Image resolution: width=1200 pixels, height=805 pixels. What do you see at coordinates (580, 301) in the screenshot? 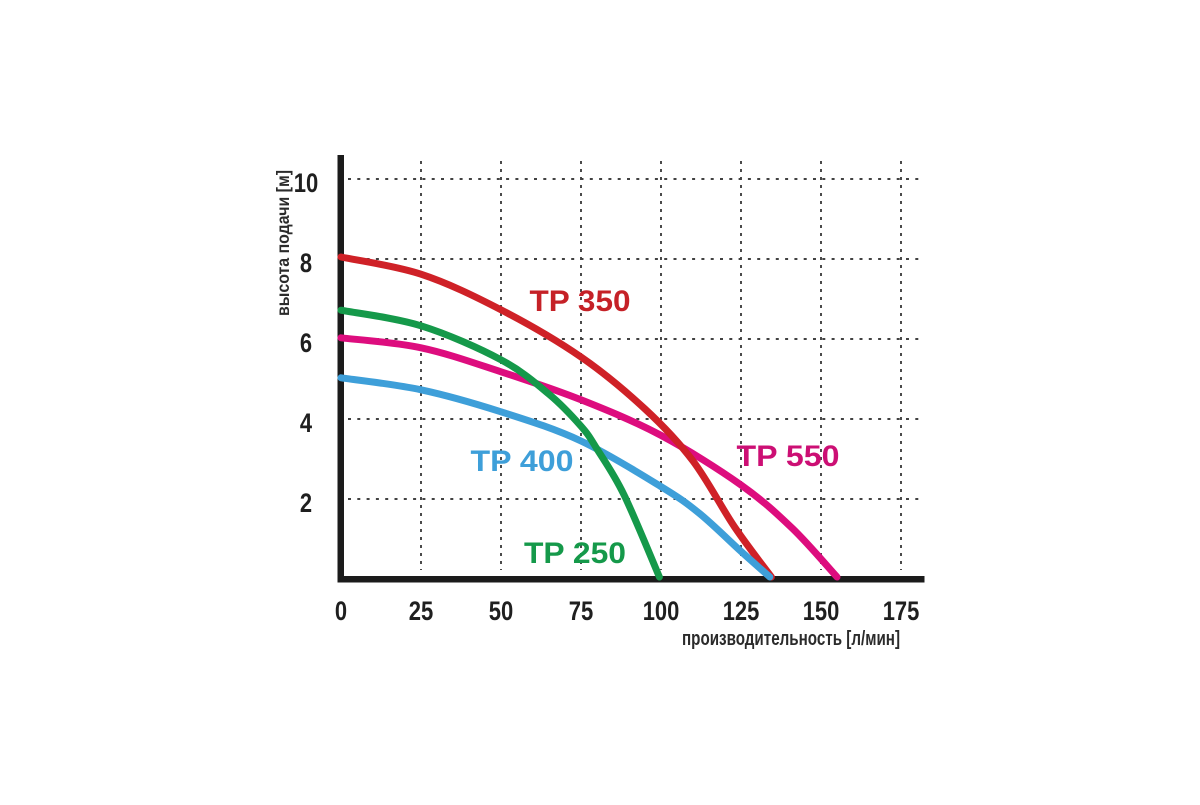
I see `svg-text: TP 350` at bounding box center [580, 301].